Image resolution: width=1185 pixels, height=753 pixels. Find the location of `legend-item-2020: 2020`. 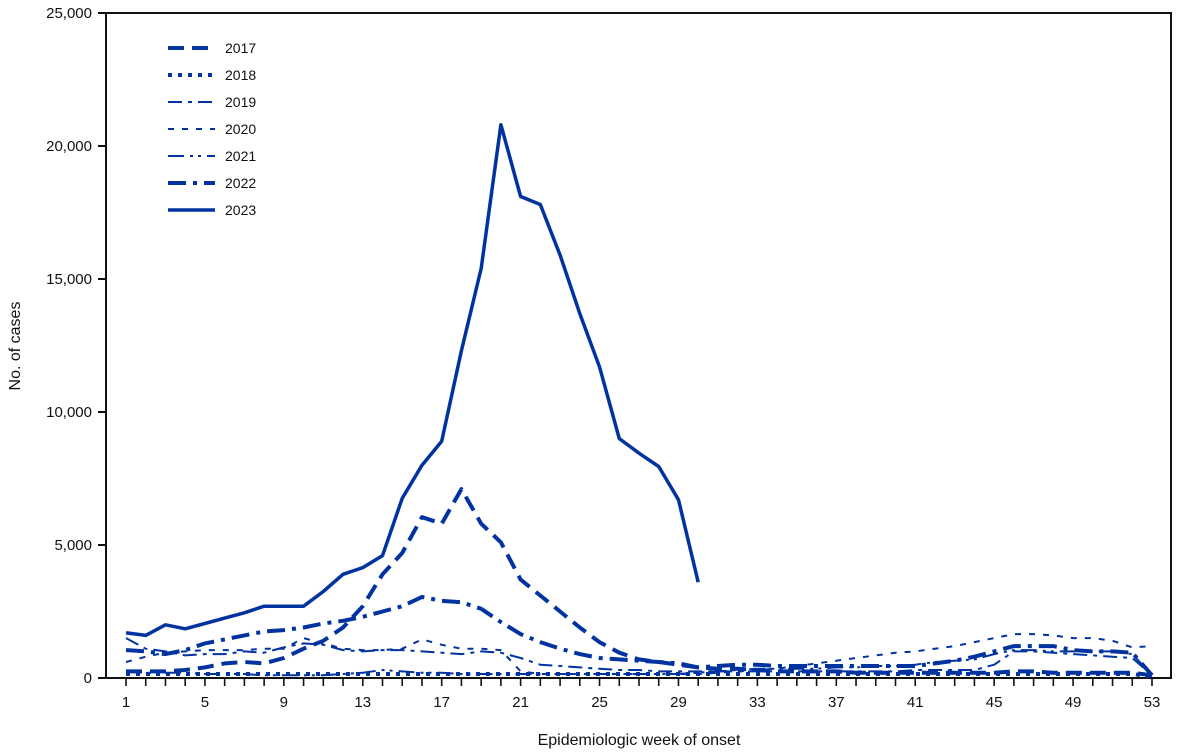

legend-item-2020: 2020 is located at coordinates (212, 129).